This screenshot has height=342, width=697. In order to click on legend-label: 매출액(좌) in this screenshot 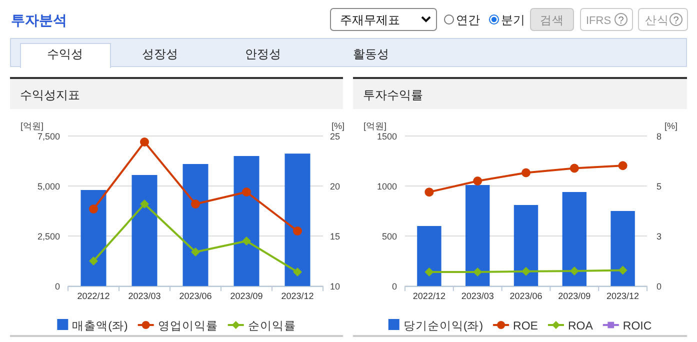, I will do `click(100, 326)`.